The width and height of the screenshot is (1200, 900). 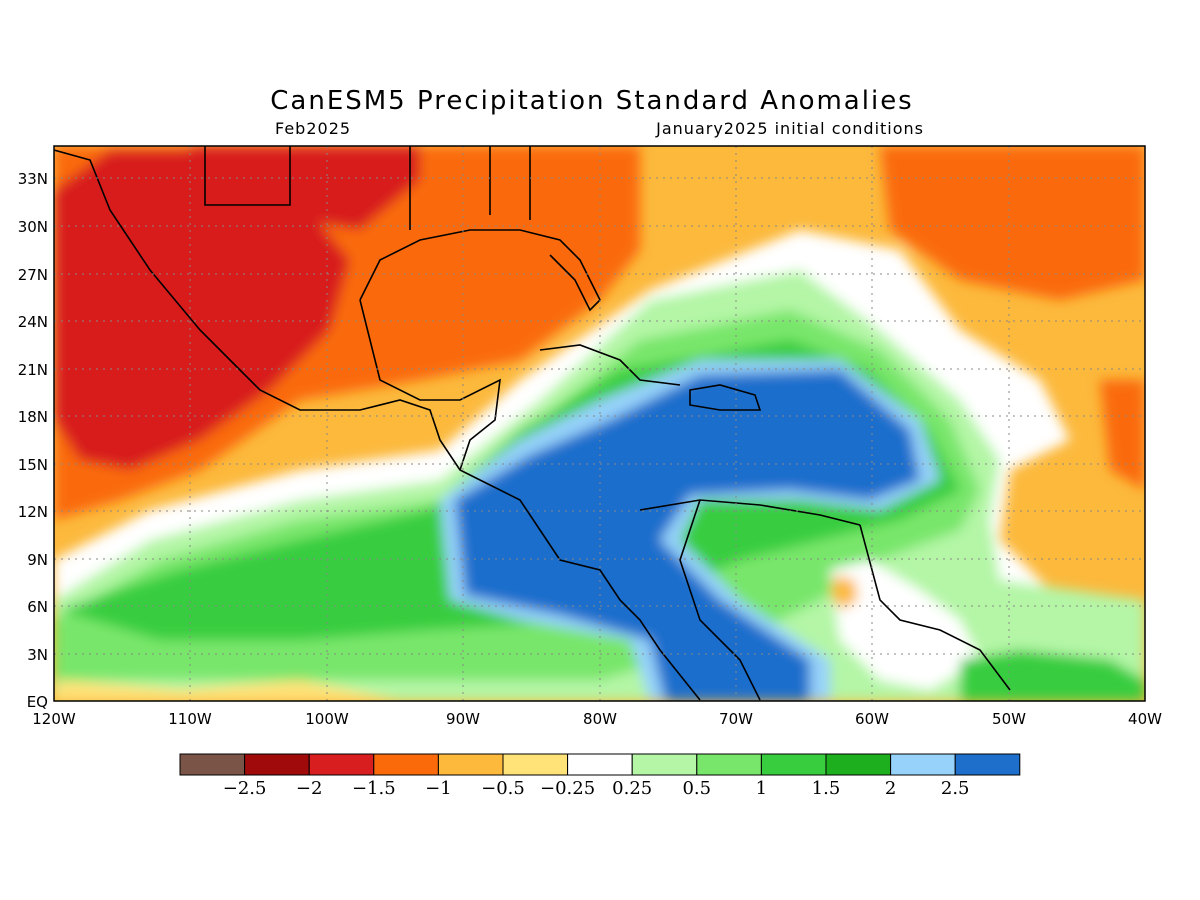 What do you see at coordinates (596, 788) in the screenshot?
I see `colorbar-labels: −2.5 −2 −1.5 −1 −0.5 −0.25 0.25 0.5 1 1.5 2 2.5` at bounding box center [596, 788].